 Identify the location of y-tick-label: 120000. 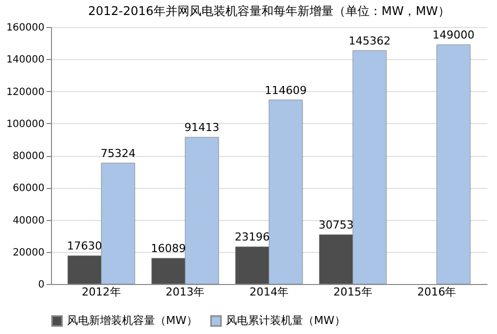
(25, 92).